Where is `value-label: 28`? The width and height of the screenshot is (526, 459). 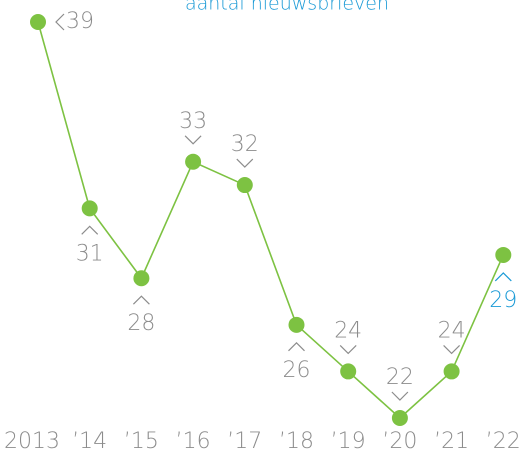 value-label: 28 is located at coordinates (141, 323).